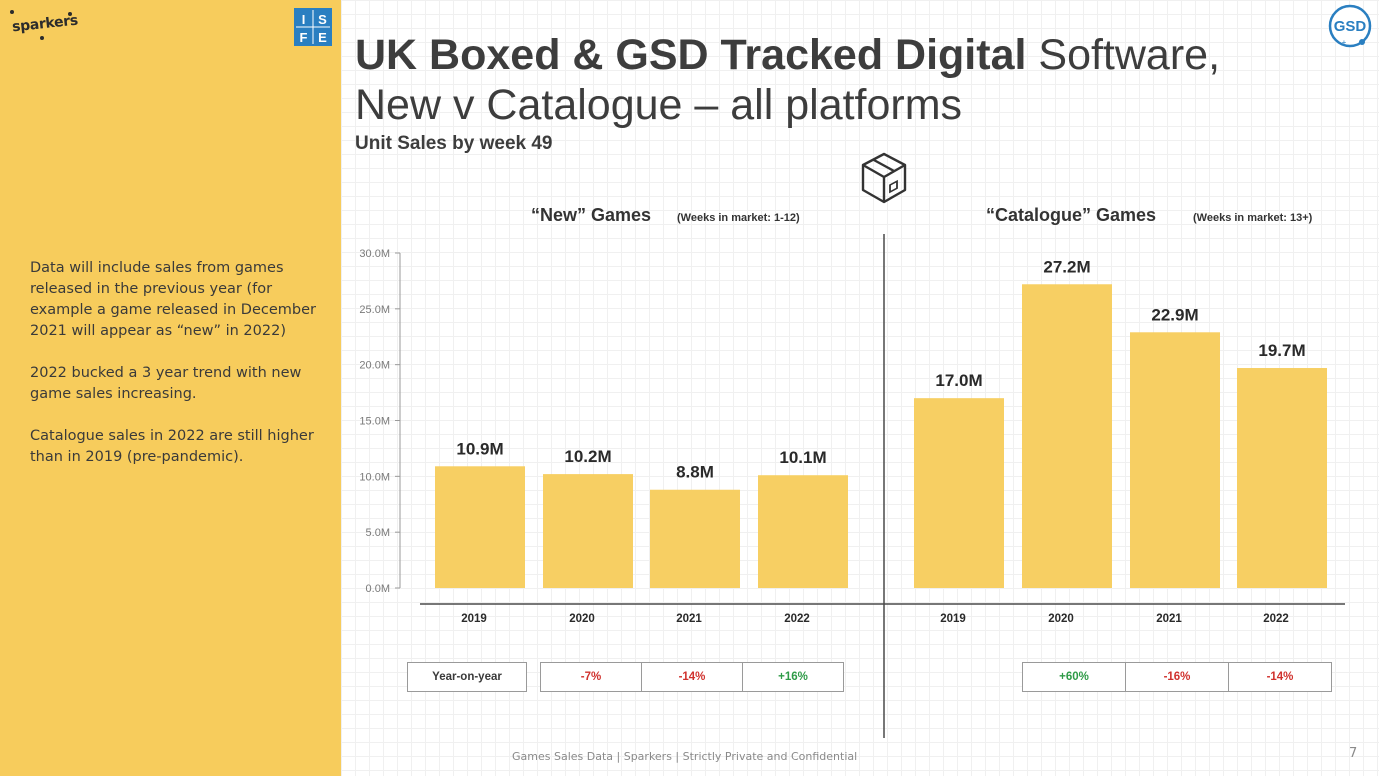 This screenshot has height=776, width=1379. Describe the element at coordinates (793, 677) in the screenshot. I see `yoy-new-value: +16%` at that location.